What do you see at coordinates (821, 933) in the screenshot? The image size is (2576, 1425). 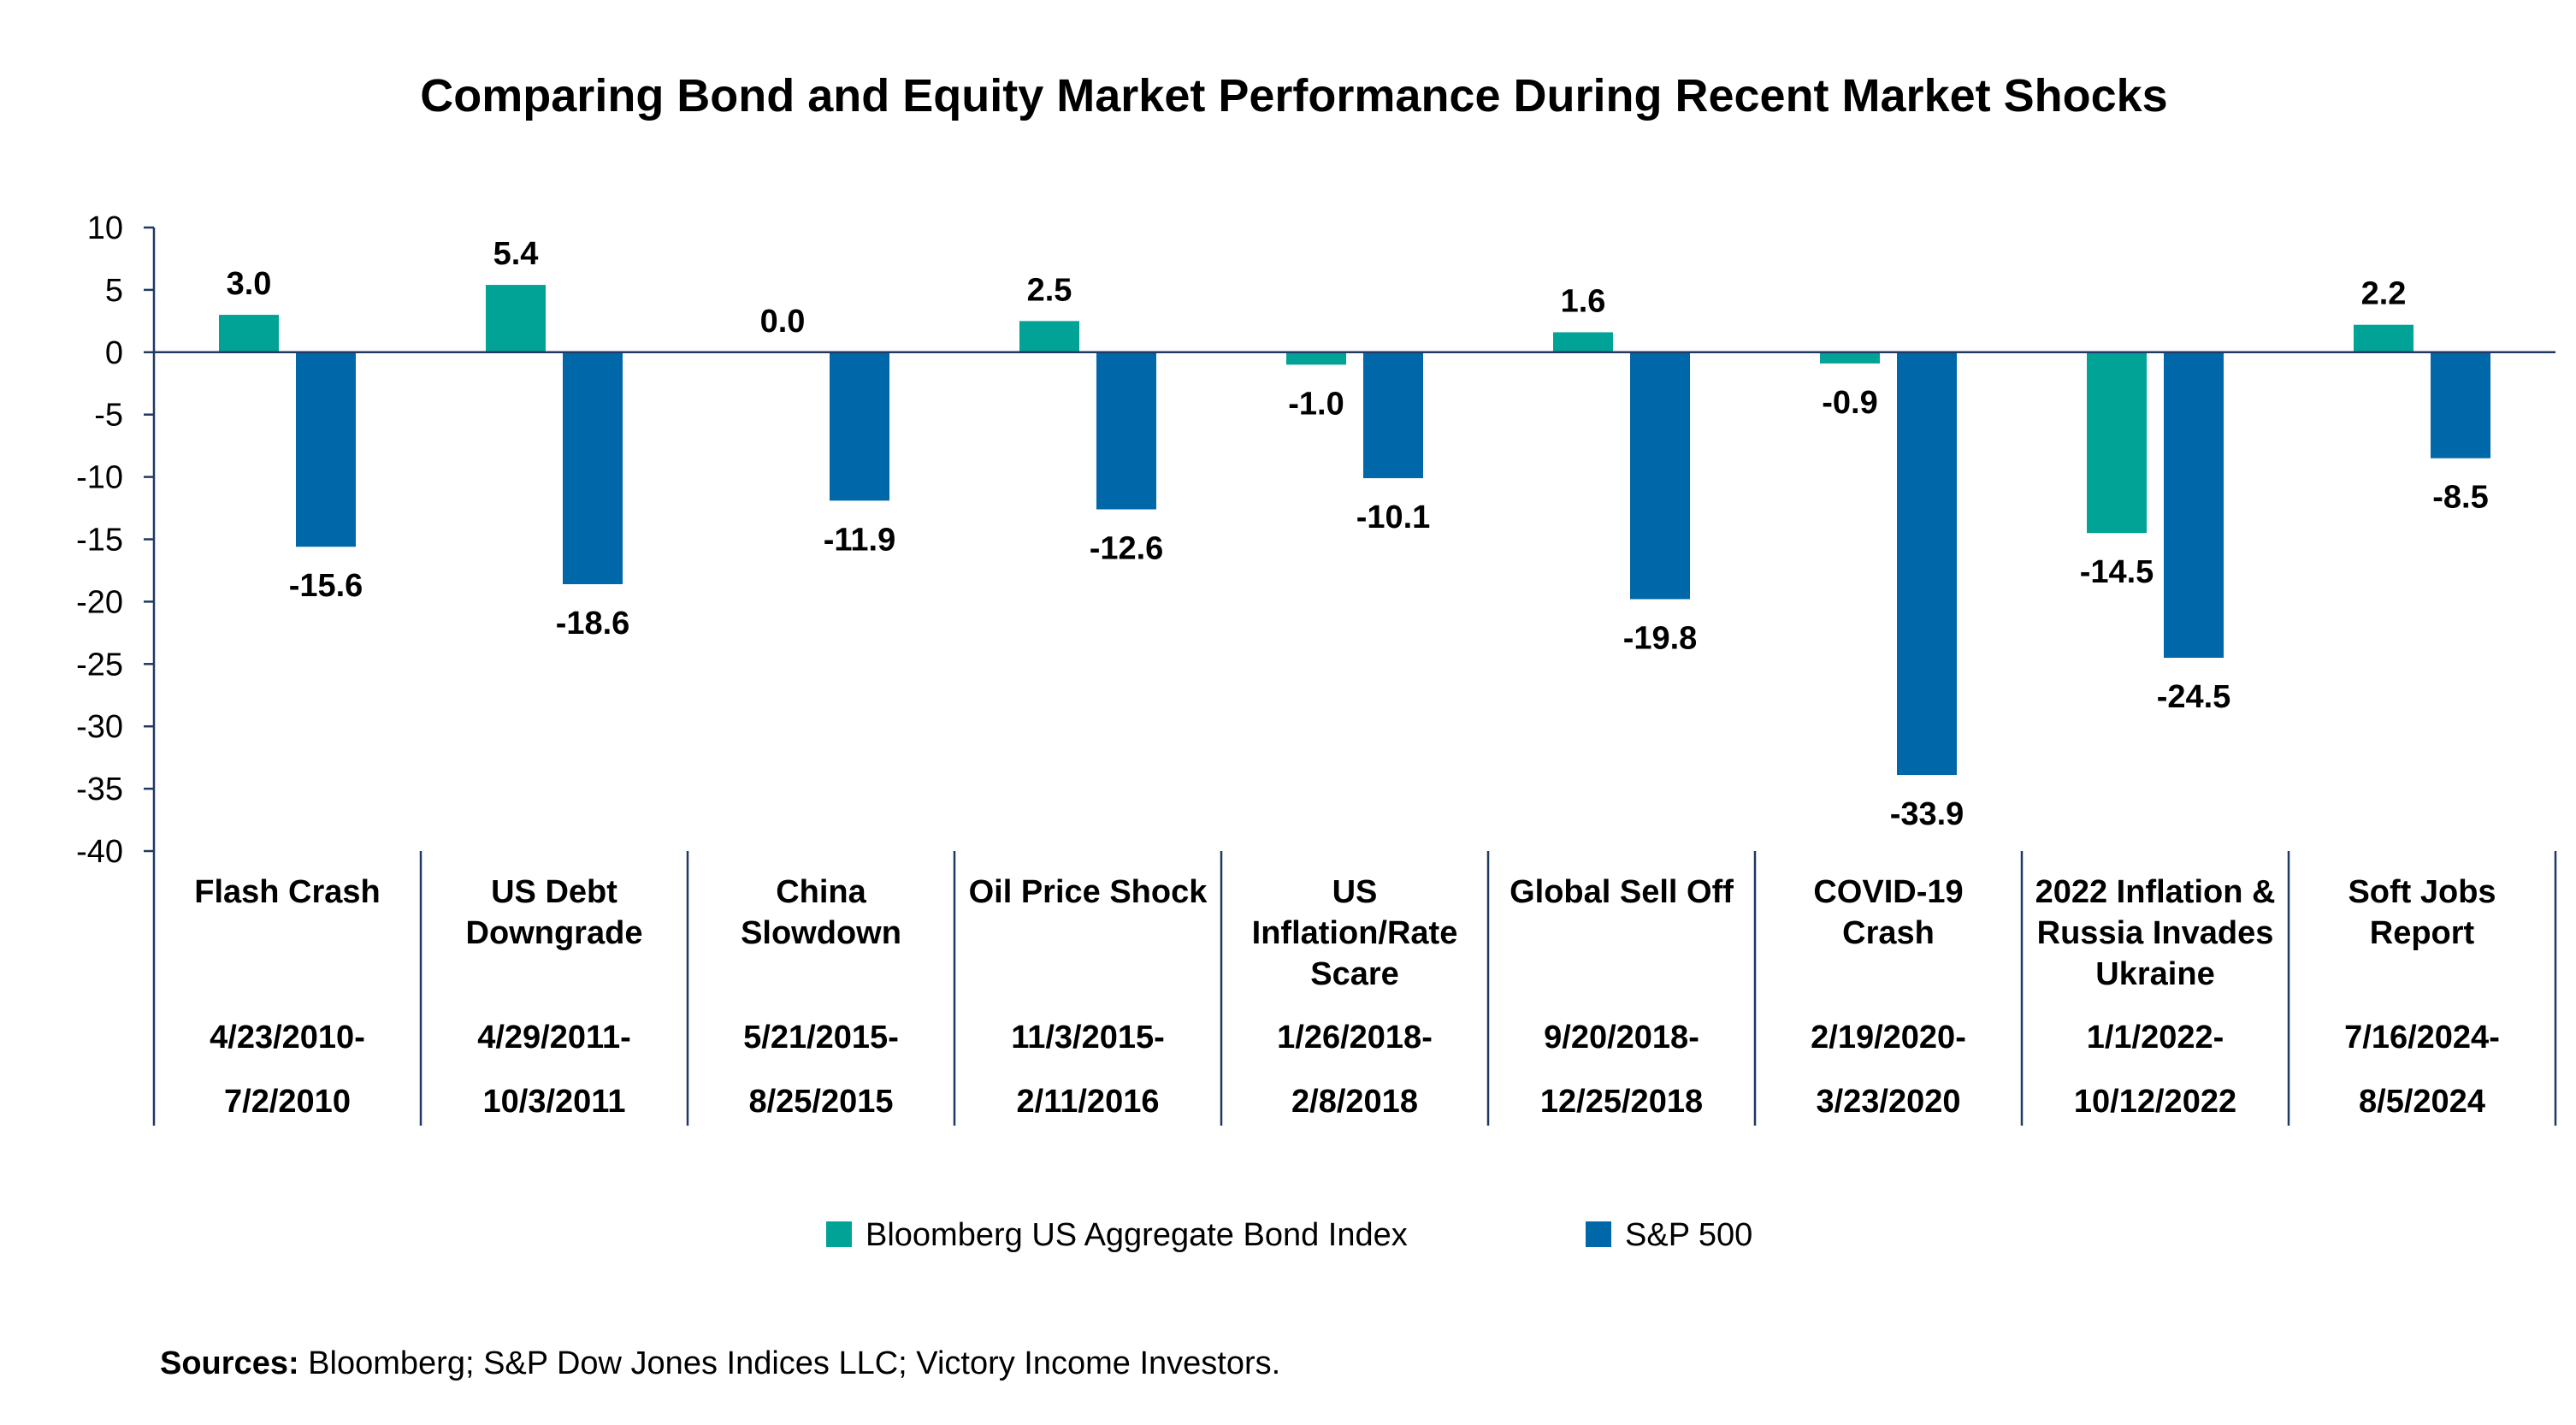 I see `category-name-label: Slowdown` at bounding box center [821, 933].